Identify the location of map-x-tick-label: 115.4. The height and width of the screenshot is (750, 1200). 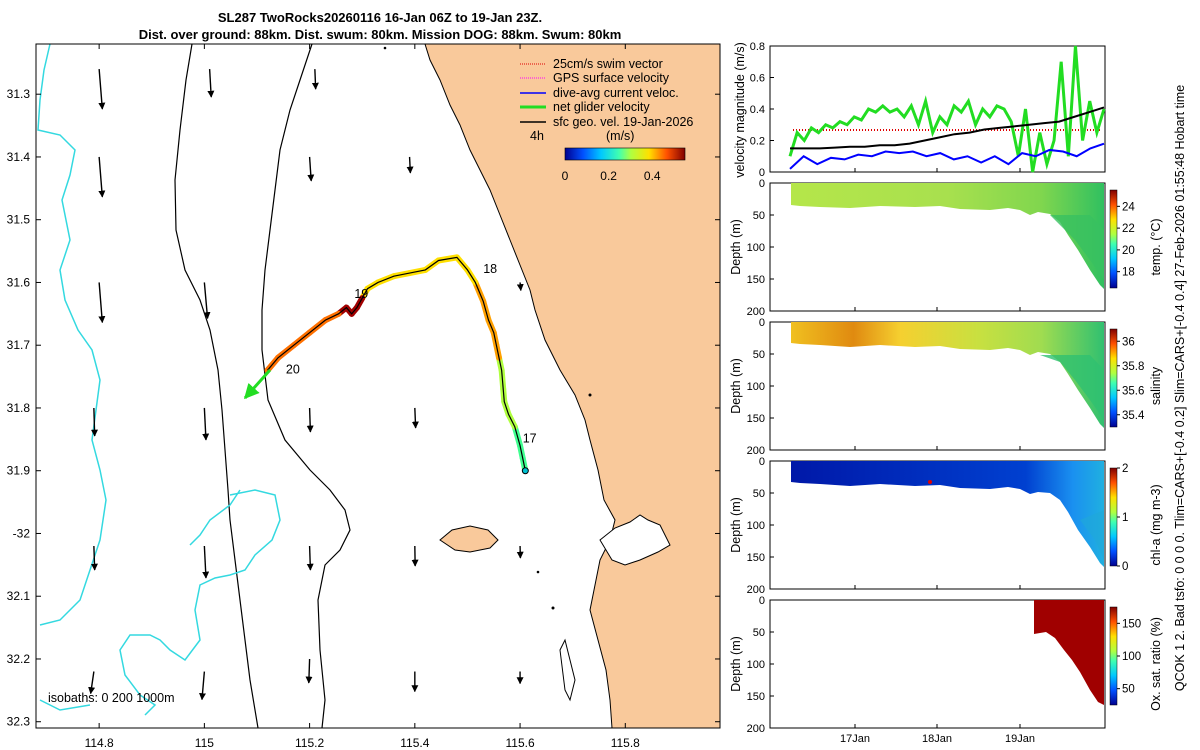
(414, 743).